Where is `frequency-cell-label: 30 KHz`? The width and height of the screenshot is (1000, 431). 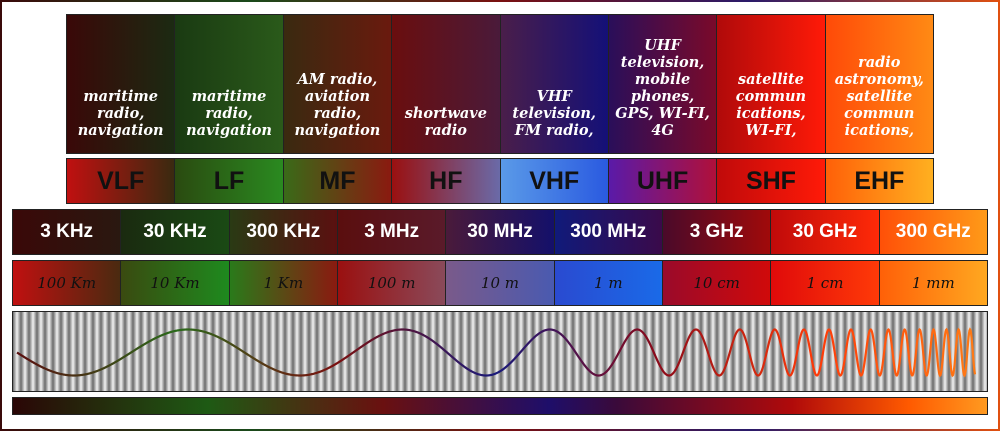
frequency-cell-label: 30 KHz is located at coordinates (175, 231).